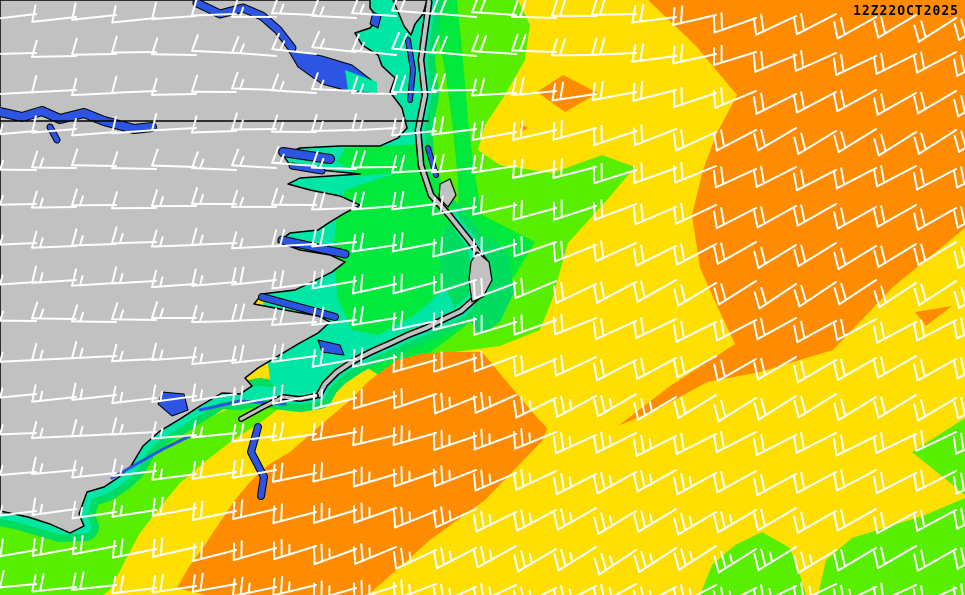 This screenshot has width=965, height=595. I want to click on whiteoak-river, so click(331, 347).